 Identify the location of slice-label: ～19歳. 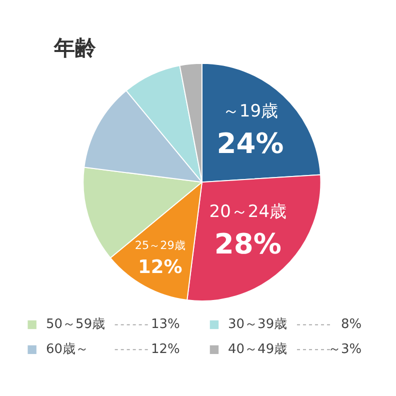
(250, 112).